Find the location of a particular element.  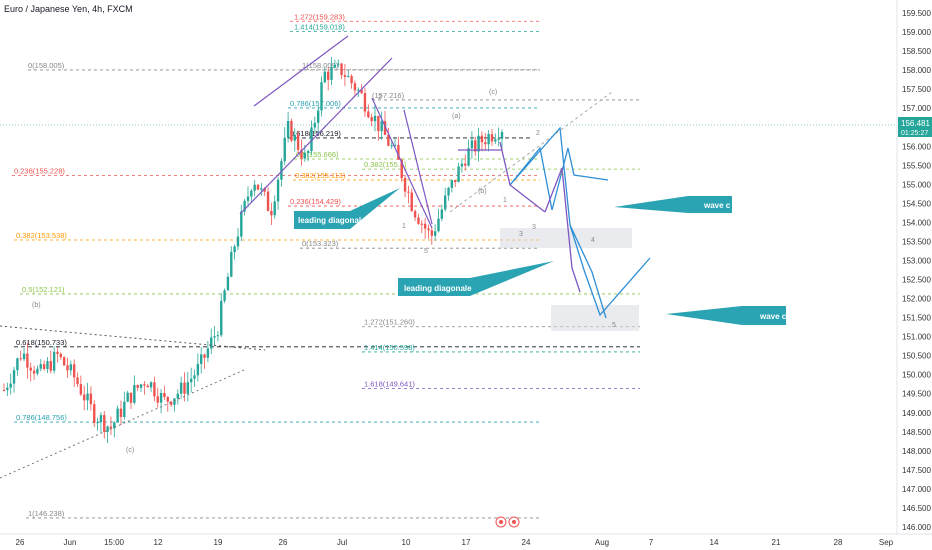

wave-label-small-1: 1 is located at coordinates (404, 226).